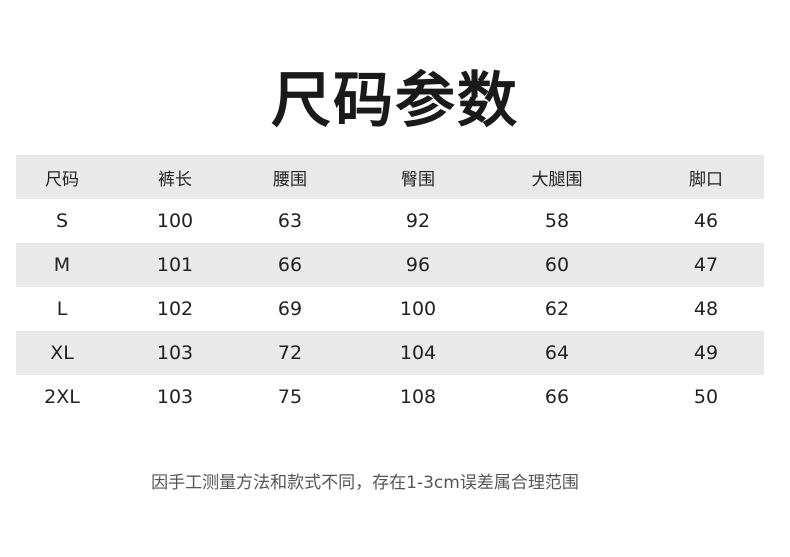  I want to click on table-cell: 47, so click(706, 265).